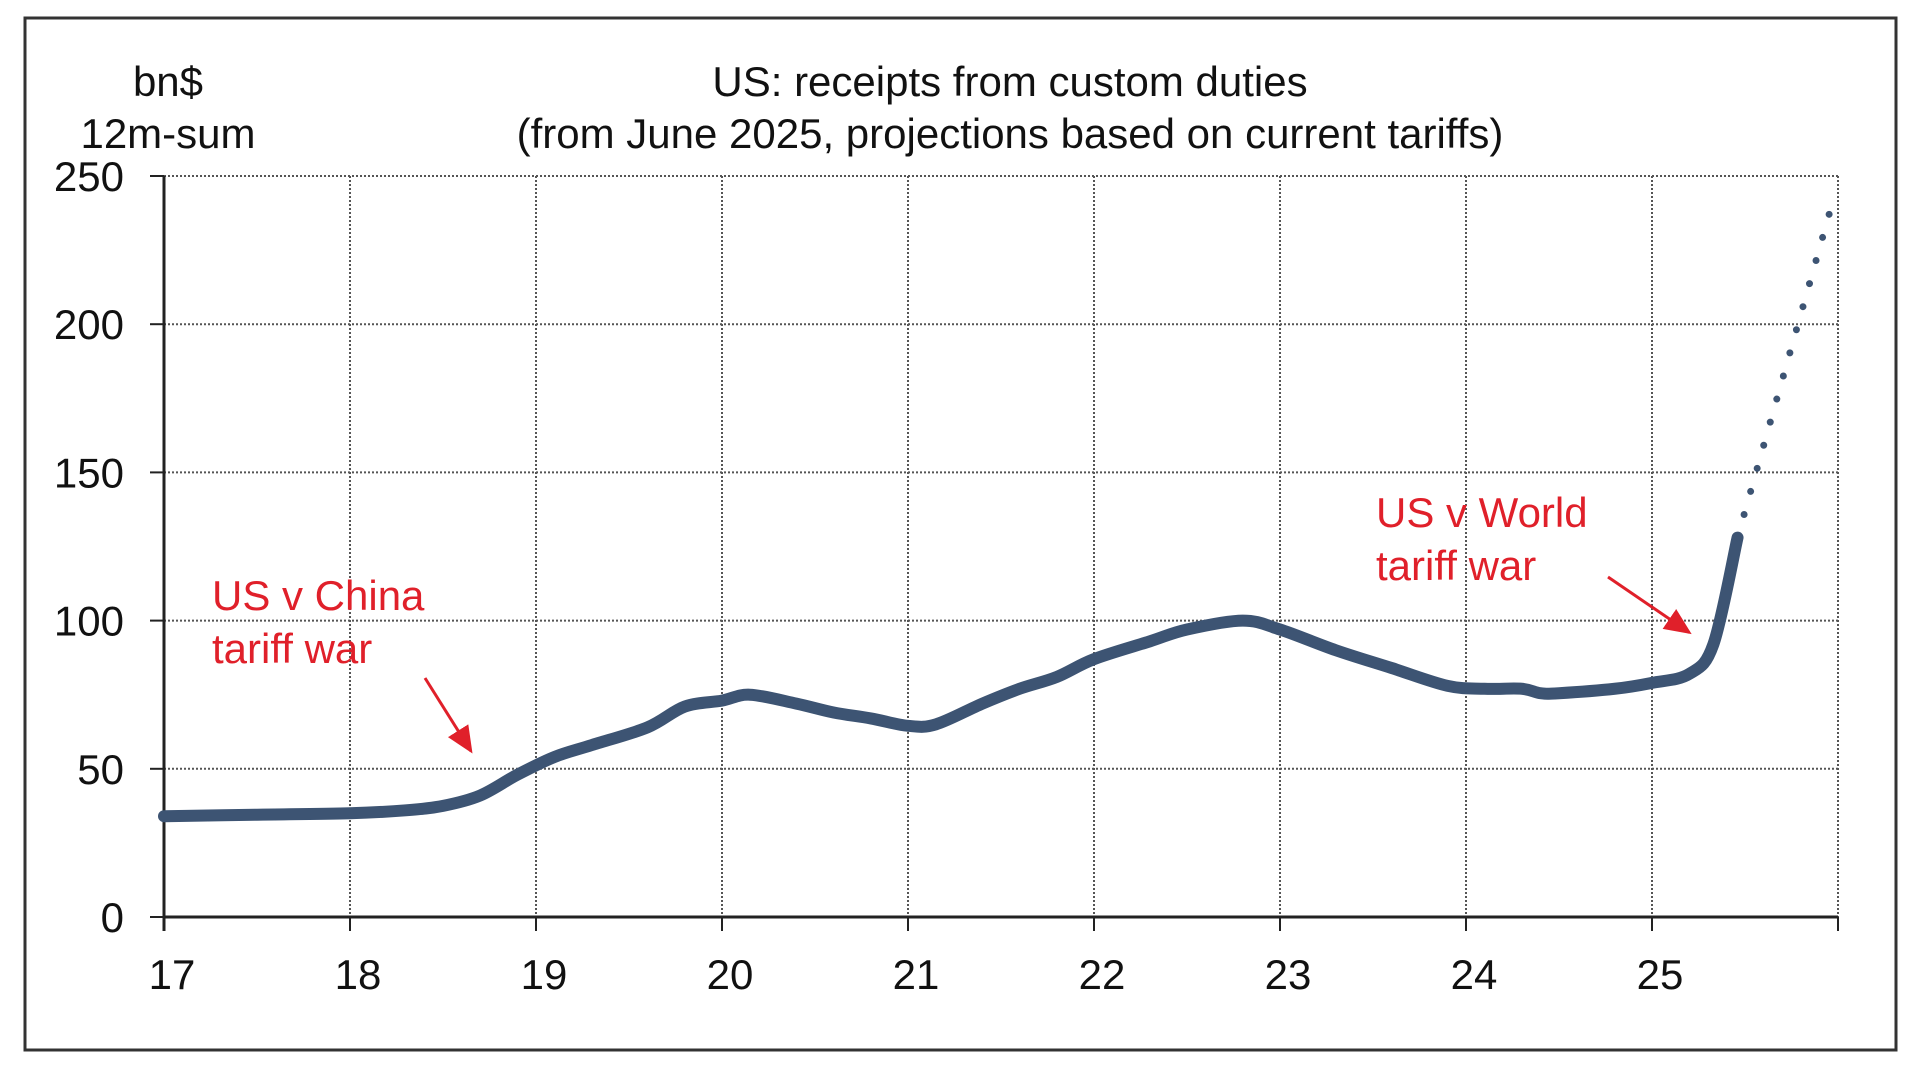 The width and height of the screenshot is (1920, 1078). I want to click on y-axis-label: 12m-sum, so click(167, 133).